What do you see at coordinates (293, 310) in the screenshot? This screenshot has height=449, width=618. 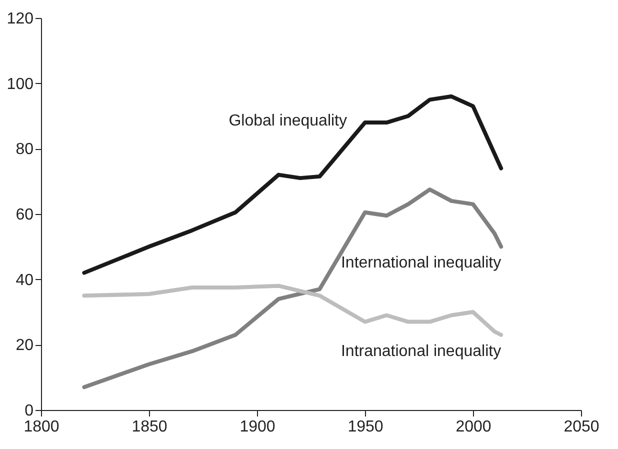 I see `line-series` at bounding box center [293, 310].